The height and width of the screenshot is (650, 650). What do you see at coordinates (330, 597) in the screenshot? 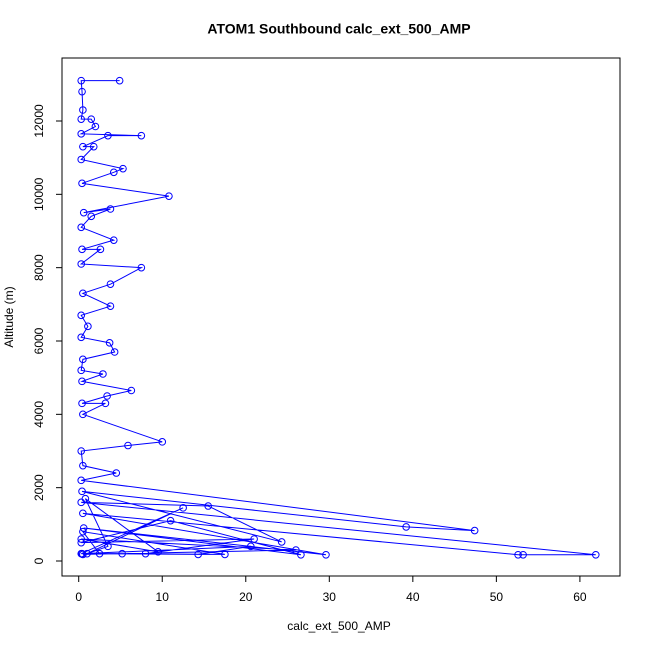
I see `x-tick-label: 30` at bounding box center [330, 597].